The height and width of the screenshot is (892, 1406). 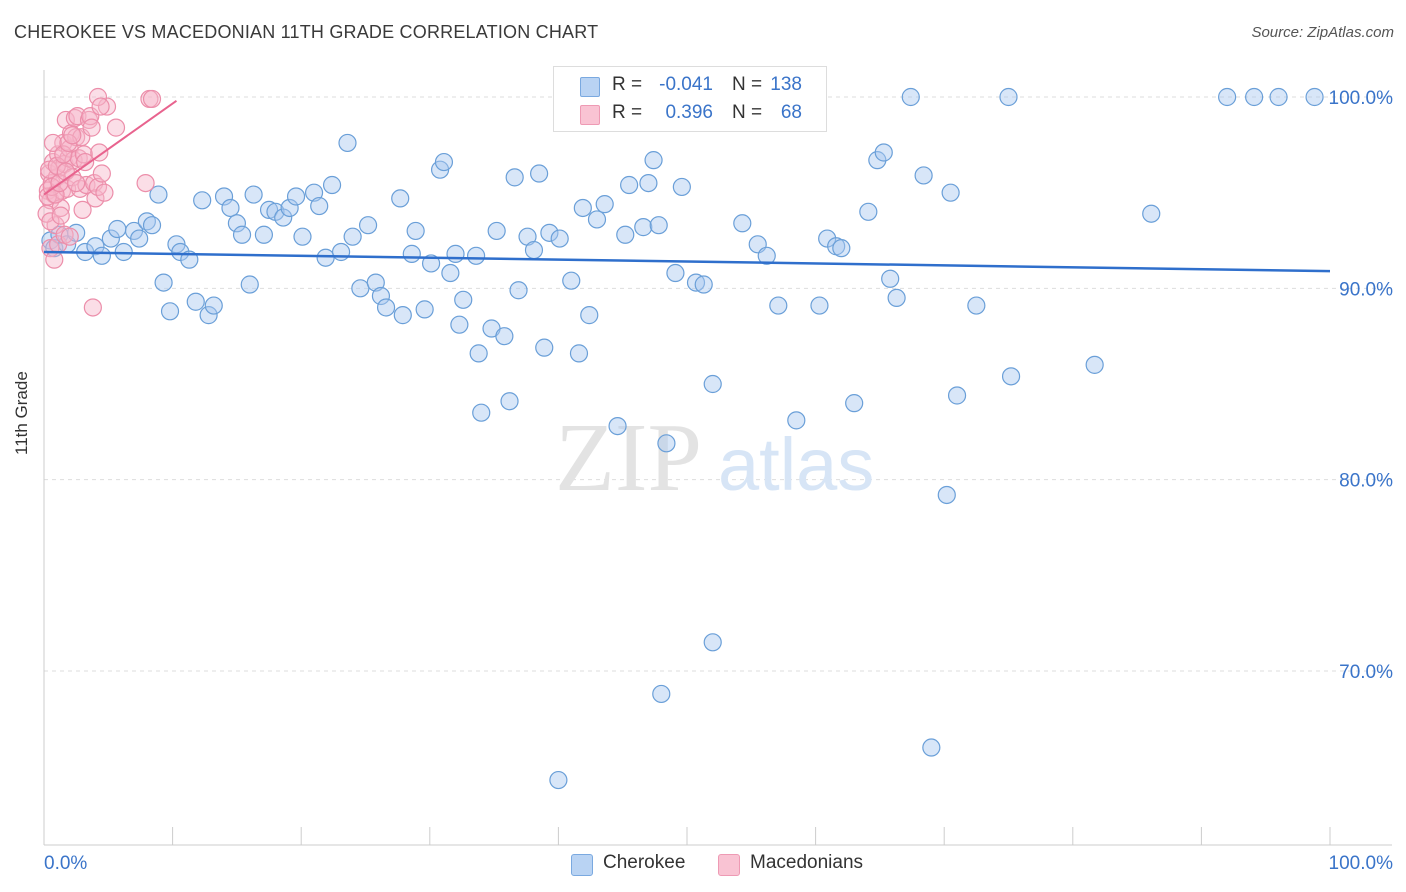 I want to click on legend-n-value: 138, so click(x=786, y=84).